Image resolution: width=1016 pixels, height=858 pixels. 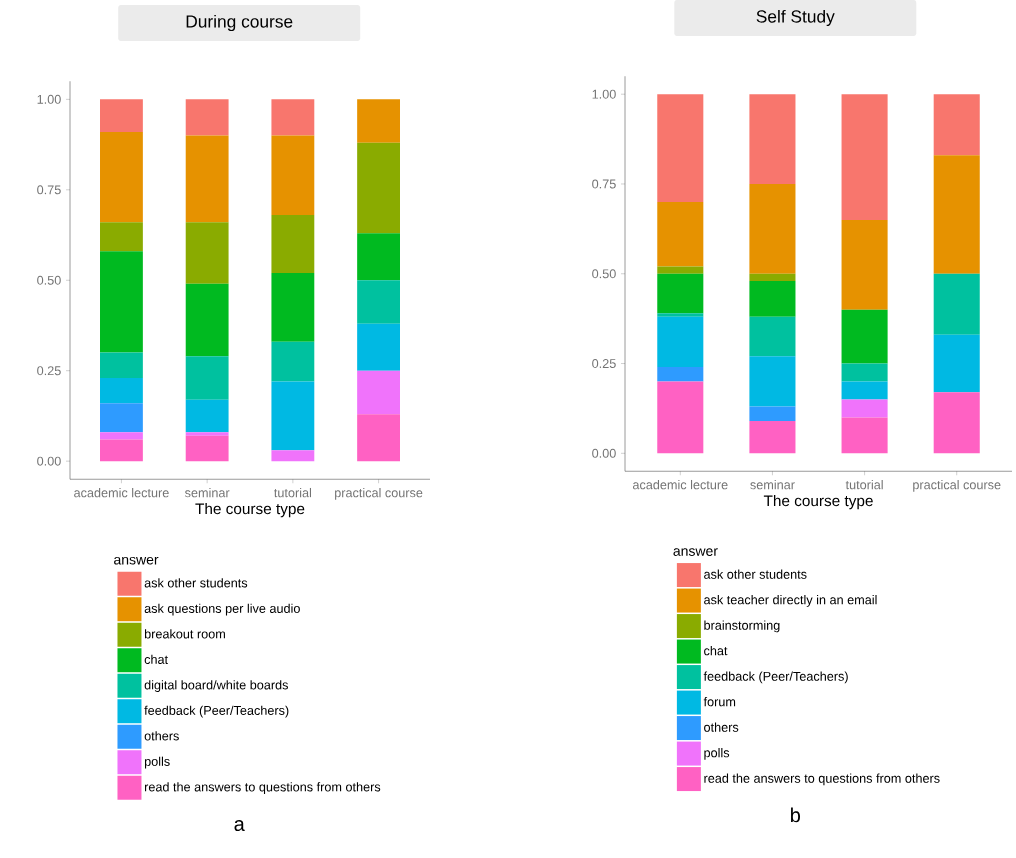 What do you see at coordinates (790, 600) in the screenshot?
I see `legend-label: ask teacher directly in an email` at bounding box center [790, 600].